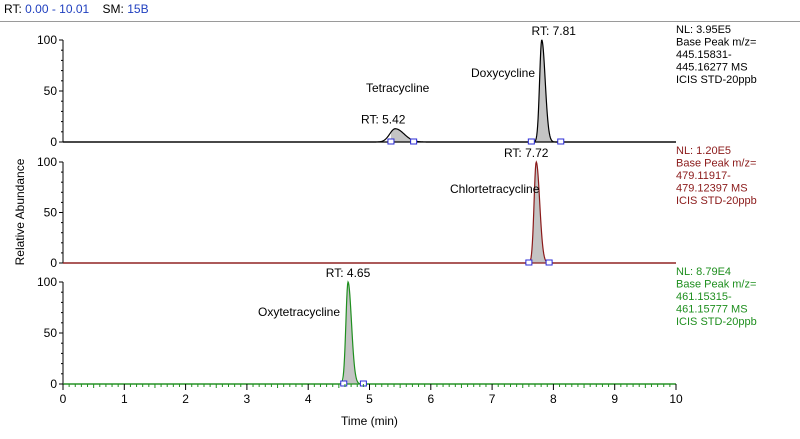 The image size is (800, 439). I want to click on trace-info-text: 445.16277 MS, so click(712, 68).